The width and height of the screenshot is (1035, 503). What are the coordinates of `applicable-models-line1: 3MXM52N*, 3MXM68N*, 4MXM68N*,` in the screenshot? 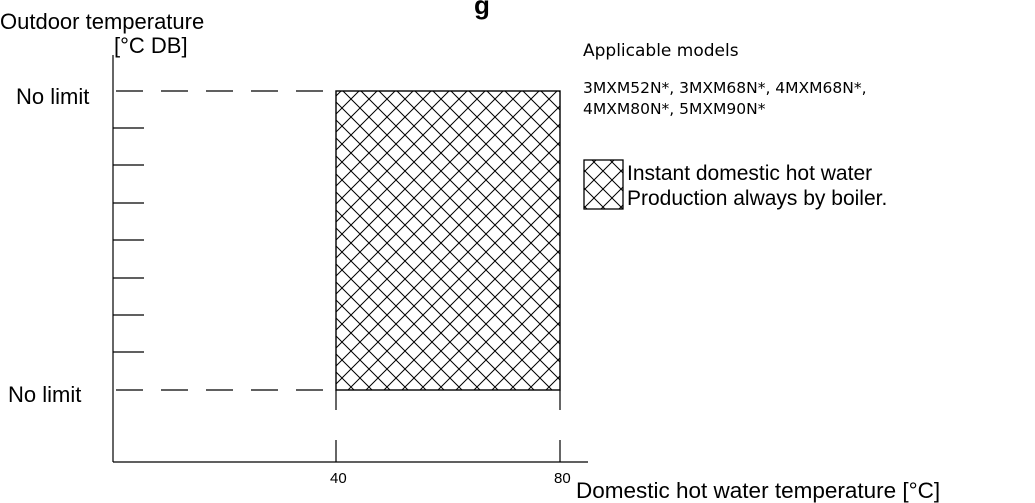 It's located at (725, 88).